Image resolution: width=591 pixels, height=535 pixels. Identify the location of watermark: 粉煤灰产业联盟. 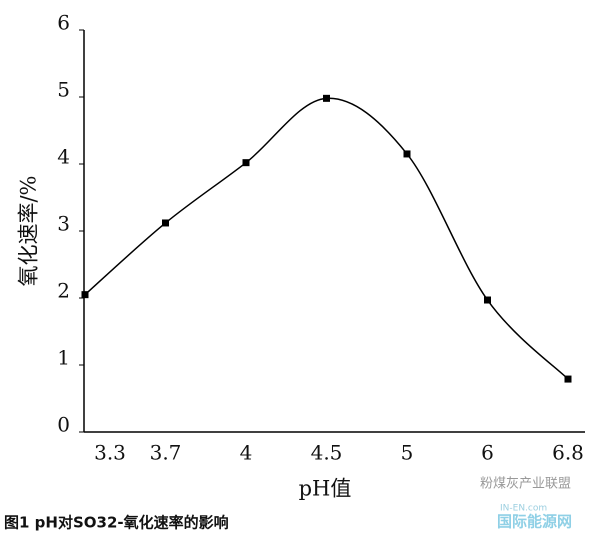
(525, 484).